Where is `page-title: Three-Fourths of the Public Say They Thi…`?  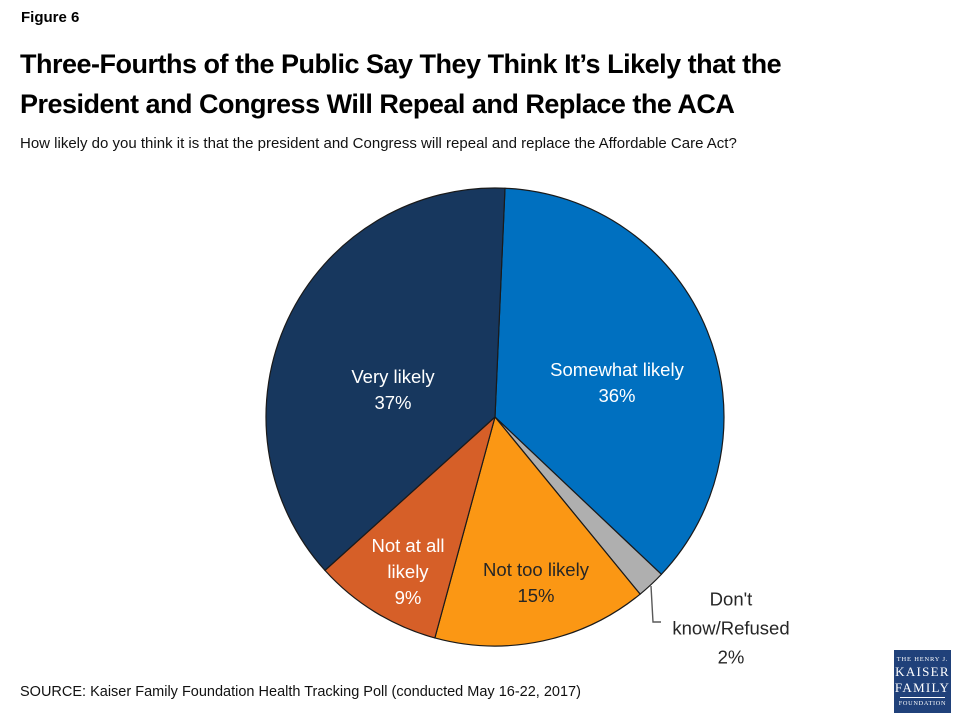
page-title: Three-Fourths of the Public Say They Thi… is located at coordinates (401, 84).